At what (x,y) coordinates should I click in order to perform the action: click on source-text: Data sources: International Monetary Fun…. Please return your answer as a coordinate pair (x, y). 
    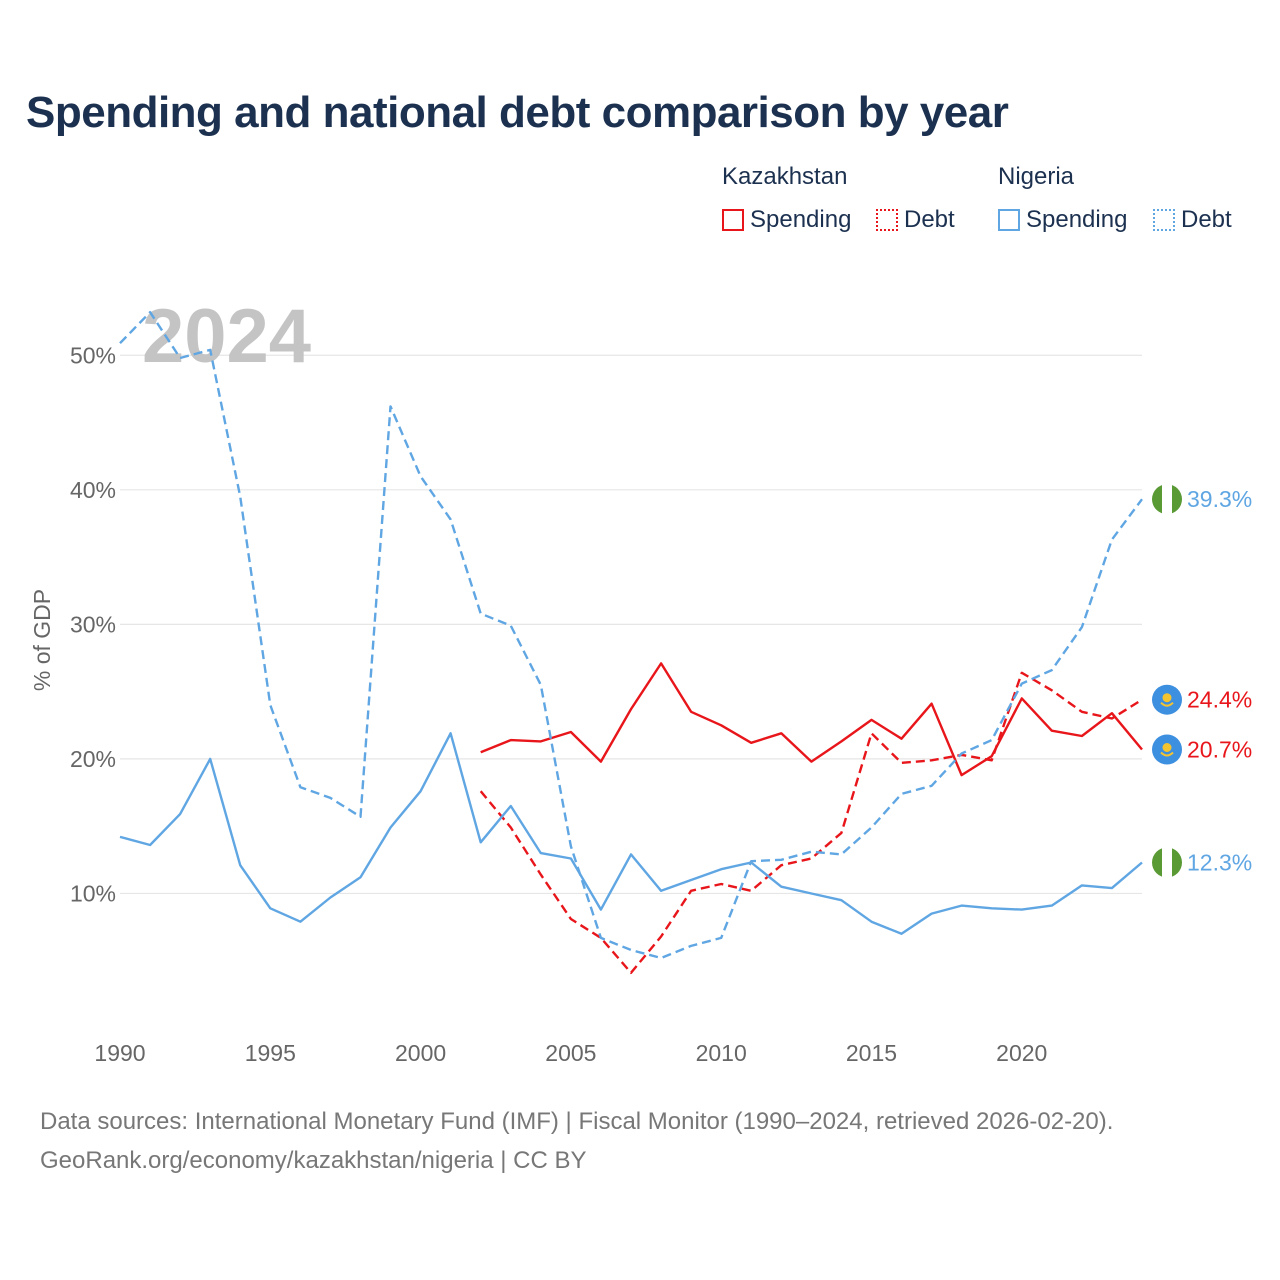
    Looking at the image, I should click on (577, 1121).